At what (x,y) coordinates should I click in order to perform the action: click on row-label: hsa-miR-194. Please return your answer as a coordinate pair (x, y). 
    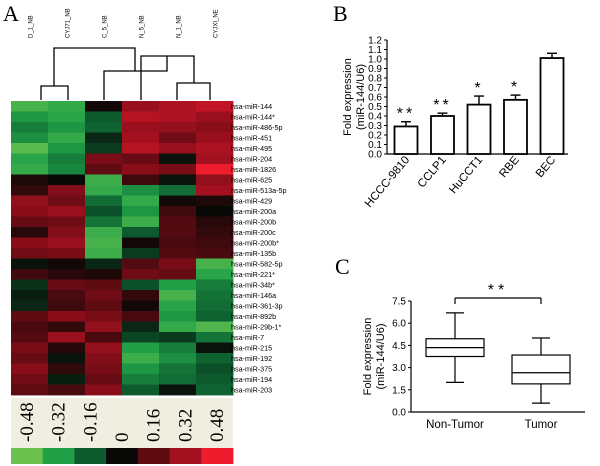
    Looking at the image, I should click on (251, 379).